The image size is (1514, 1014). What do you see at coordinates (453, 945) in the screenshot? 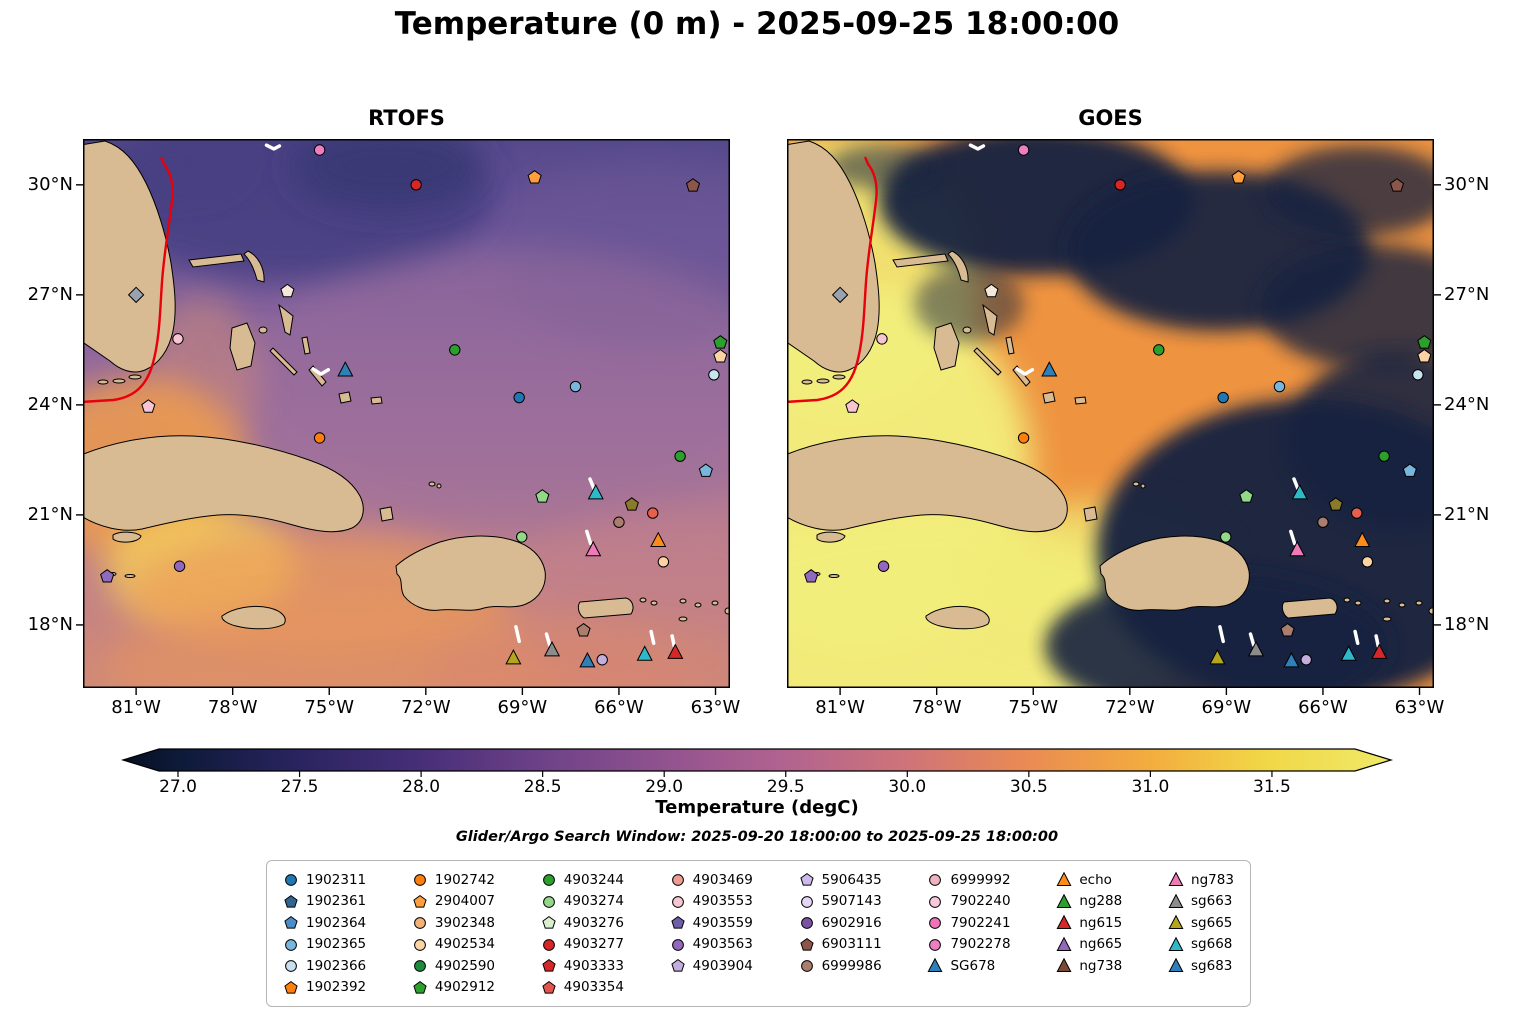
I see `legend-item: 4902534` at bounding box center [453, 945].